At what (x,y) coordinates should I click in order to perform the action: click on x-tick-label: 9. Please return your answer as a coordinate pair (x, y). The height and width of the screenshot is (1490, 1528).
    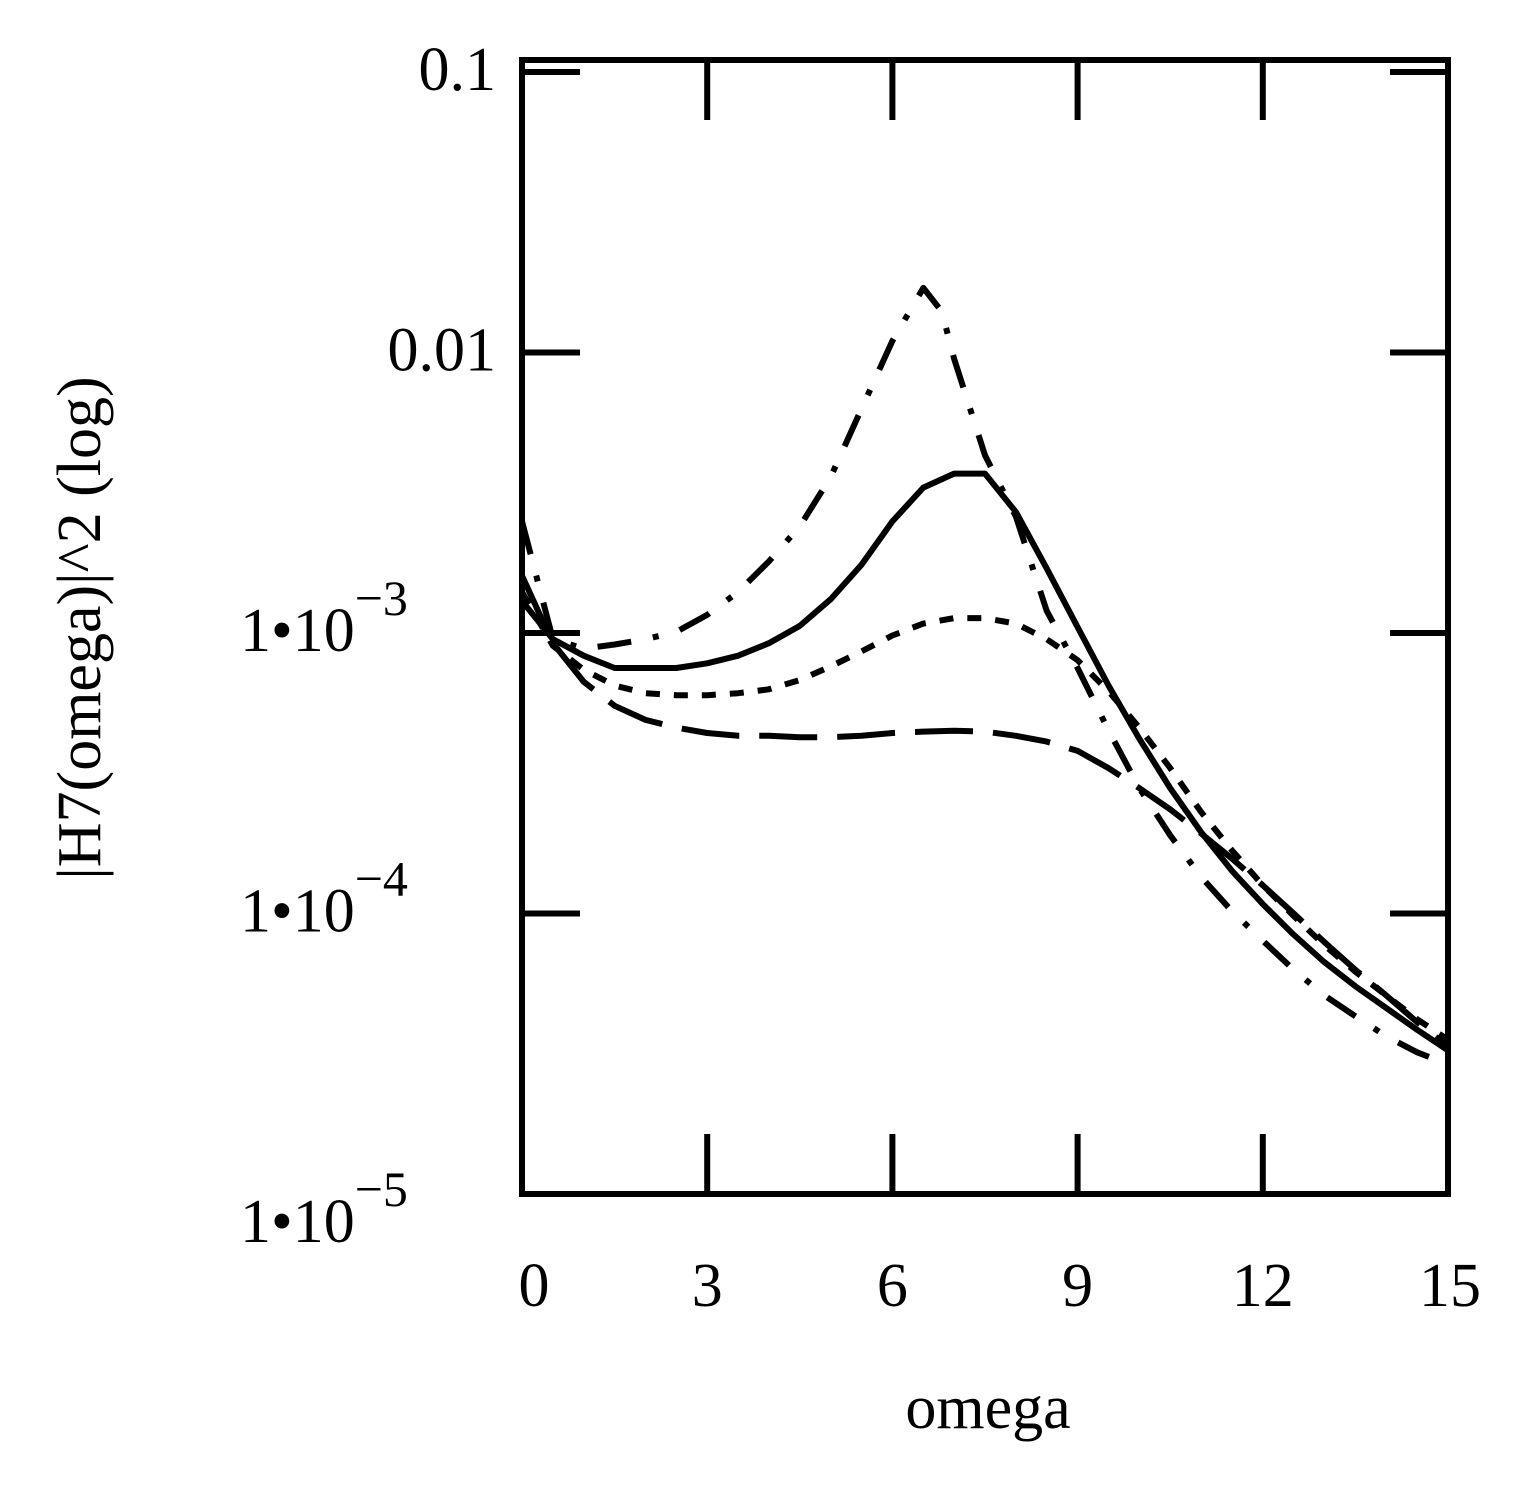
    Looking at the image, I should click on (1077, 1286).